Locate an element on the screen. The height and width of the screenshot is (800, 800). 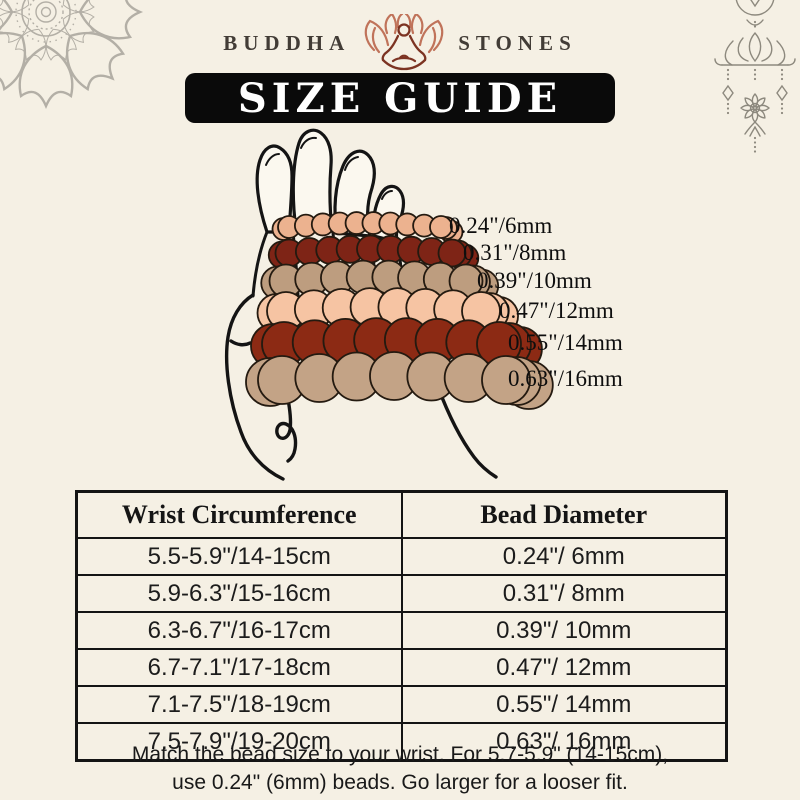
size-table-row: 7.1-7.5"/18-19cm 0.55"/ 14mm is located at coordinates (401, 704).